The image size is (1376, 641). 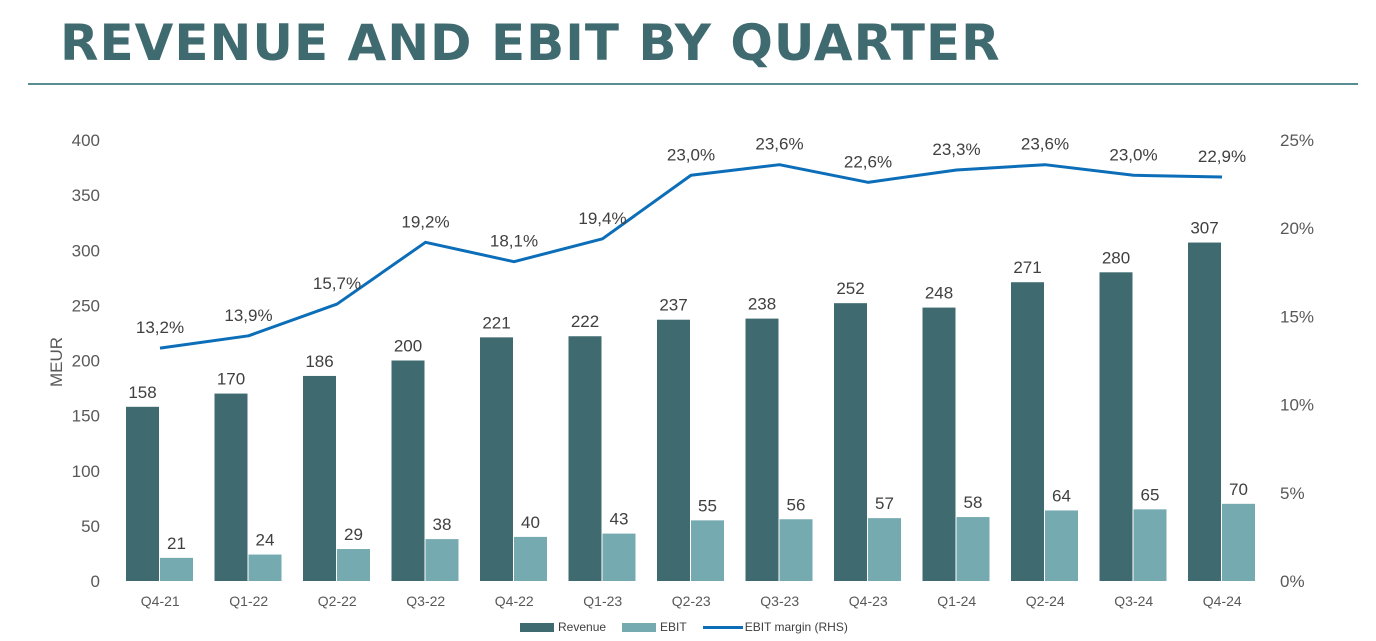 What do you see at coordinates (1222, 601) in the screenshot?
I see `x-tick-label: Q4-24` at bounding box center [1222, 601].